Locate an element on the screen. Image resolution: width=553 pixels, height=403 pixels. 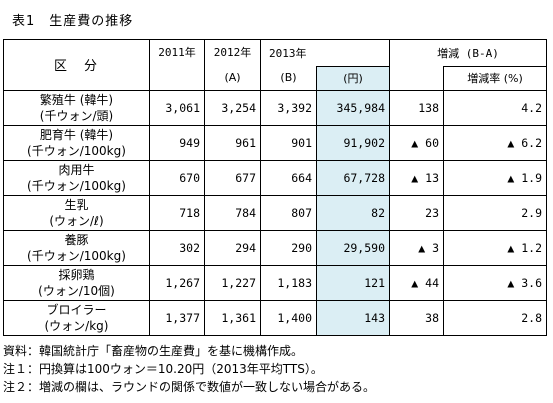
cell-2013: 664 is located at coordinates (288, 177).